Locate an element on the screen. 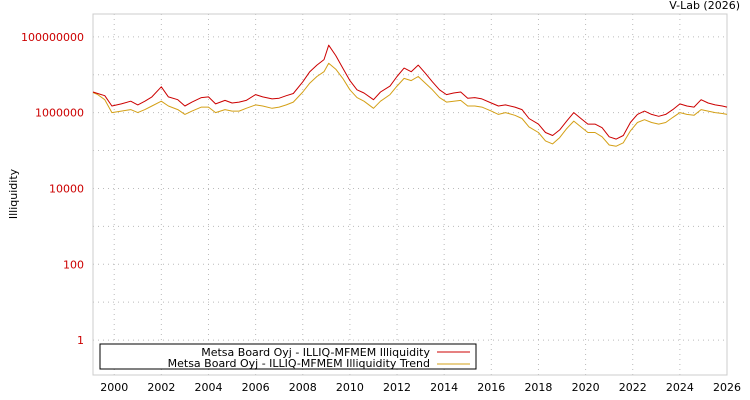 This screenshot has width=750, height=400. y-axis-title: Illiquidity is located at coordinates (13, 193).